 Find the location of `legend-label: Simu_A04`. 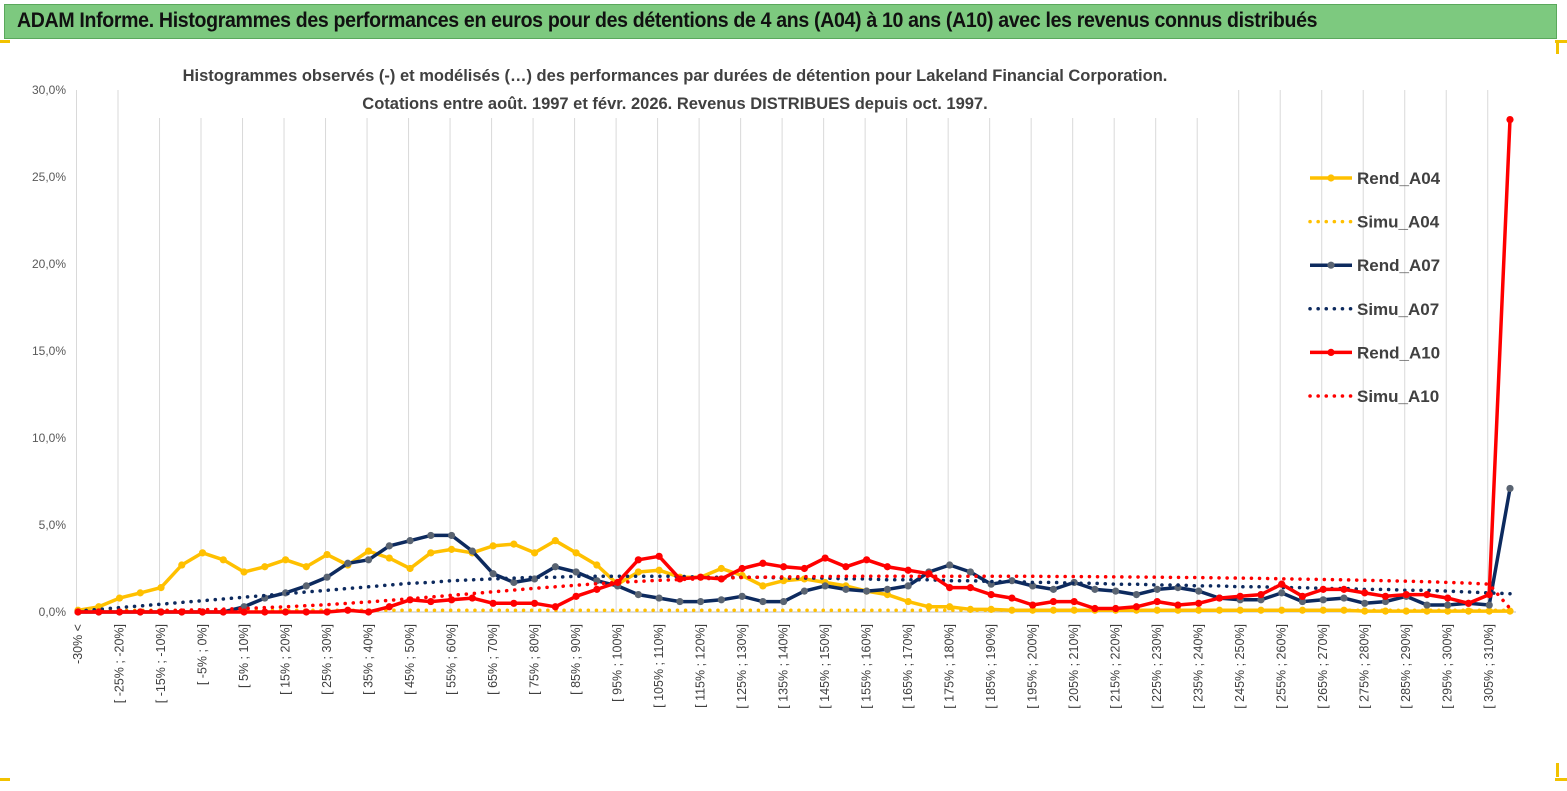

legend-label: Simu_A04 is located at coordinates (1398, 222).